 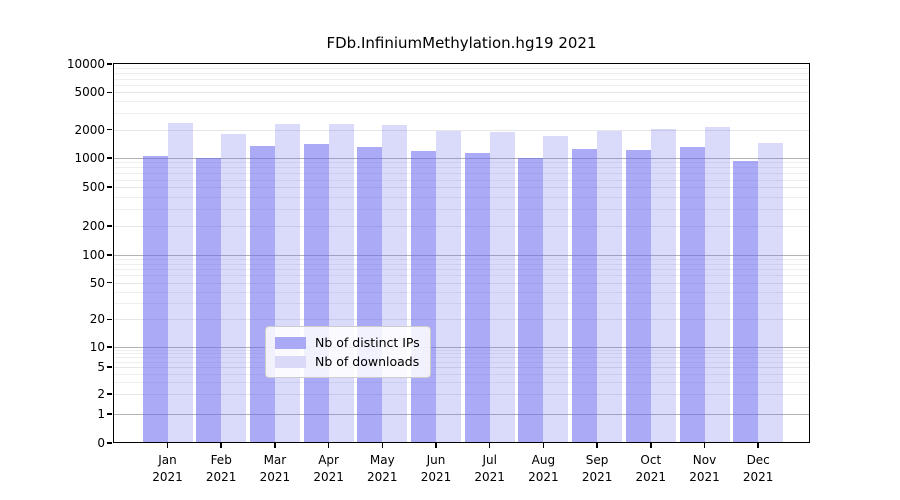 I want to click on bar-distinct-ips-jan, so click(x=155, y=299).